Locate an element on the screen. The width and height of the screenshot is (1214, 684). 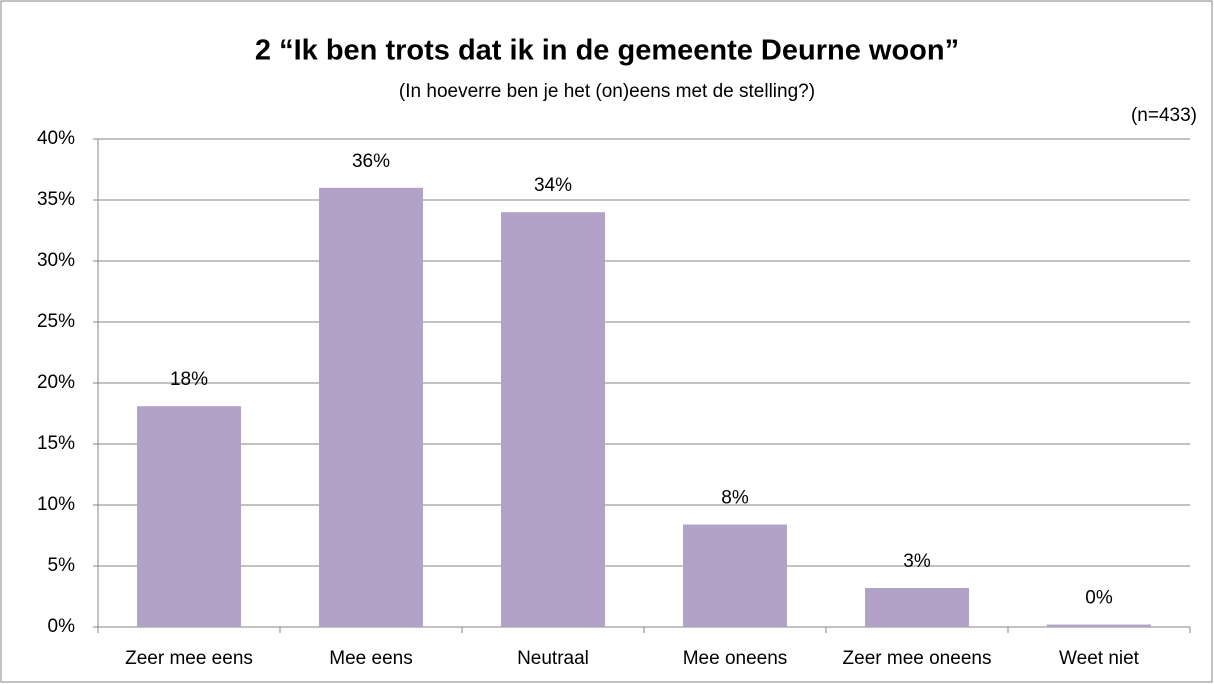
y-tick-label: 25% is located at coordinates (56, 321).